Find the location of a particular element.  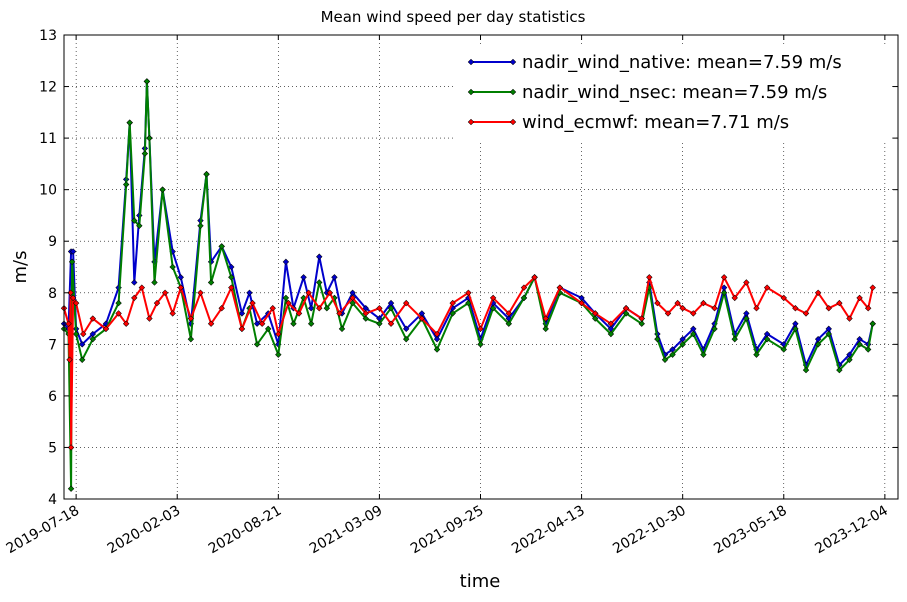

x-tick-label: 2023-05-18 is located at coordinates (750, 530).